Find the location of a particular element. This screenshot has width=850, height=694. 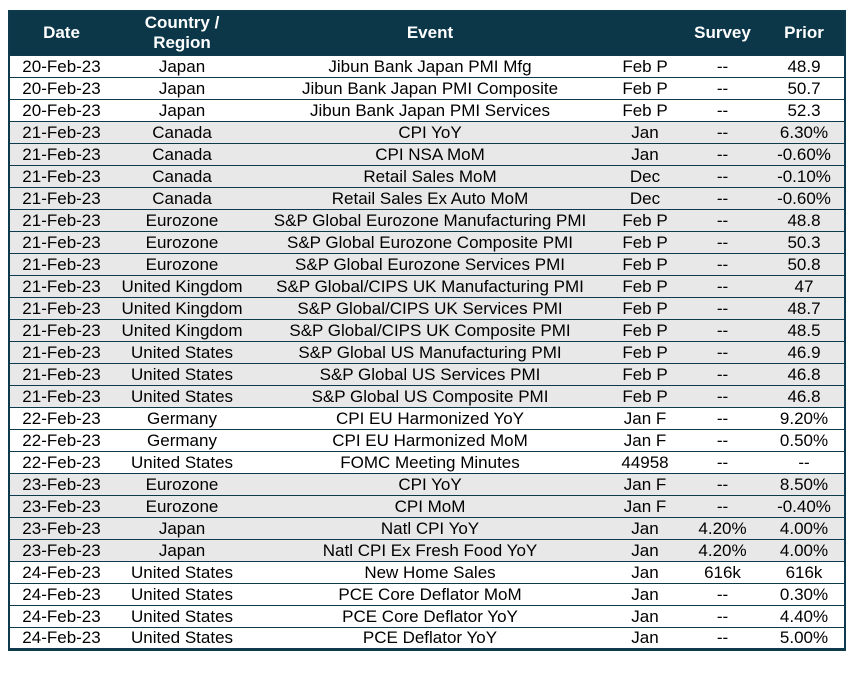

cell-prior: 46.9 is located at coordinates (804, 351).